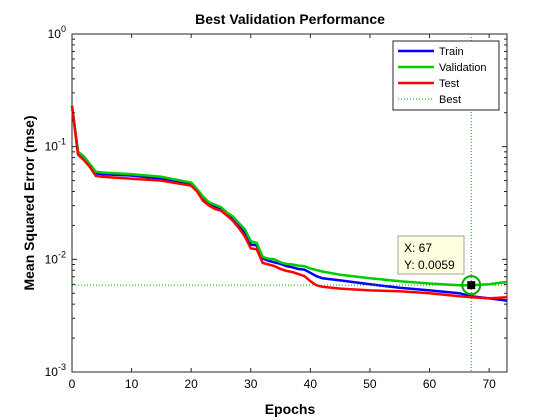 This screenshot has width=560, height=420. I want to click on y-axis-label: Mean Squared Error (mse), so click(29, 202).